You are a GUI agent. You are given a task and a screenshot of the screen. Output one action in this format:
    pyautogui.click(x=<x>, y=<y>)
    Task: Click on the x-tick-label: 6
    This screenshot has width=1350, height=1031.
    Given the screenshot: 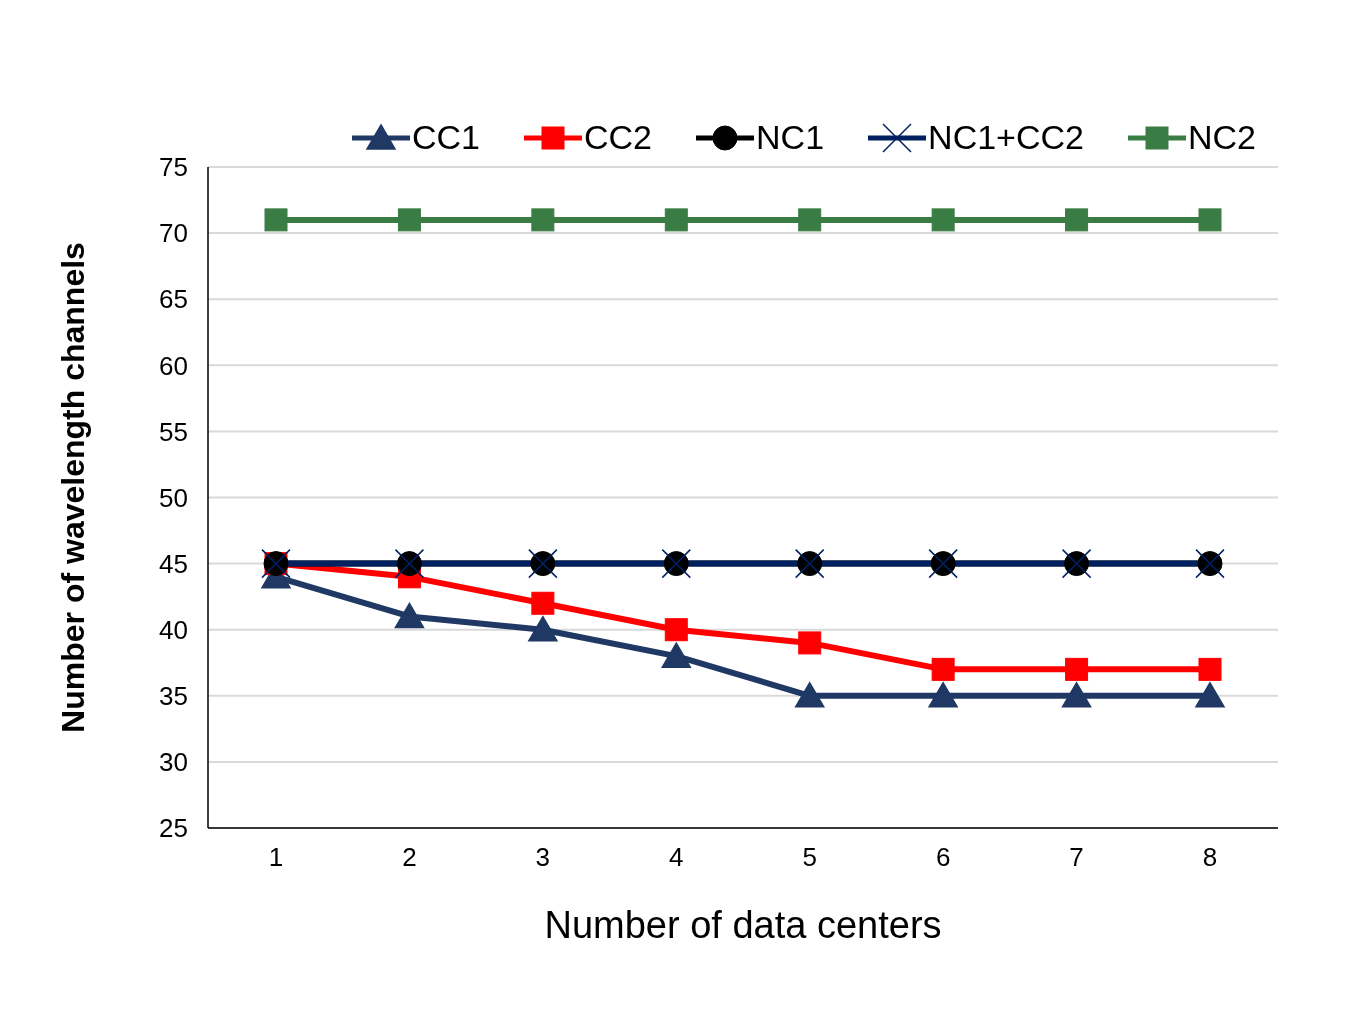 What is the action you would take?
    pyautogui.click(x=943, y=857)
    